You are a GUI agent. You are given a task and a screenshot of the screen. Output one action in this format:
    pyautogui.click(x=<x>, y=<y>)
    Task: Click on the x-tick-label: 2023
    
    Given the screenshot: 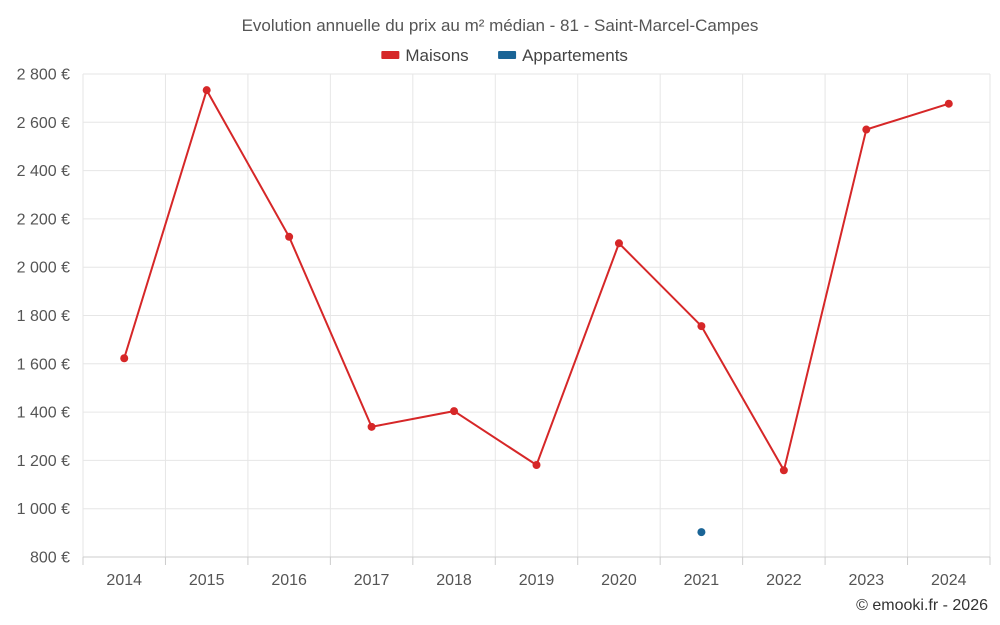 What is the action you would take?
    pyautogui.click(x=867, y=580)
    